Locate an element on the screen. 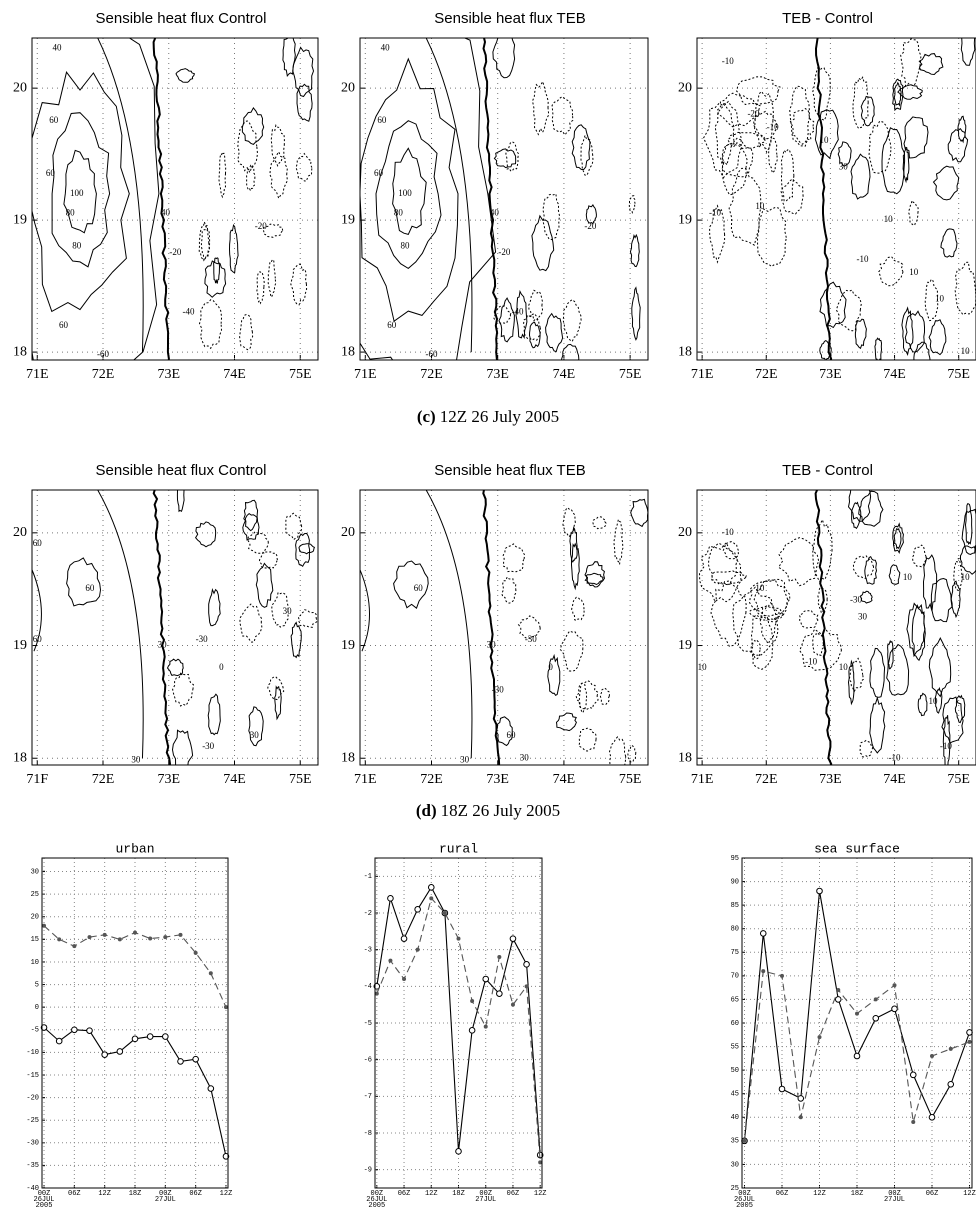  y-tick-label: 18 is located at coordinates (20, 757).